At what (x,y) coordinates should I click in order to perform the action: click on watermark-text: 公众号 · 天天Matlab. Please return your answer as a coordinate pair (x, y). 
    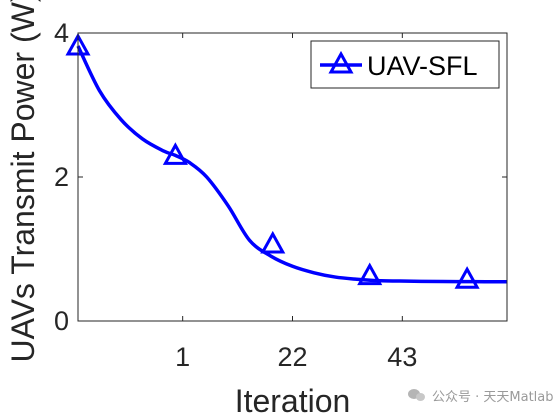
    Looking at the image, I should click on (493, 397).